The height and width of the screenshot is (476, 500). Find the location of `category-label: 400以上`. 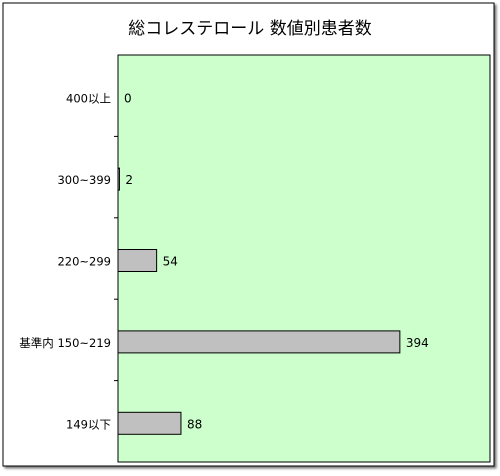

category-label: 400以上 is located at coordinates (88, 99).